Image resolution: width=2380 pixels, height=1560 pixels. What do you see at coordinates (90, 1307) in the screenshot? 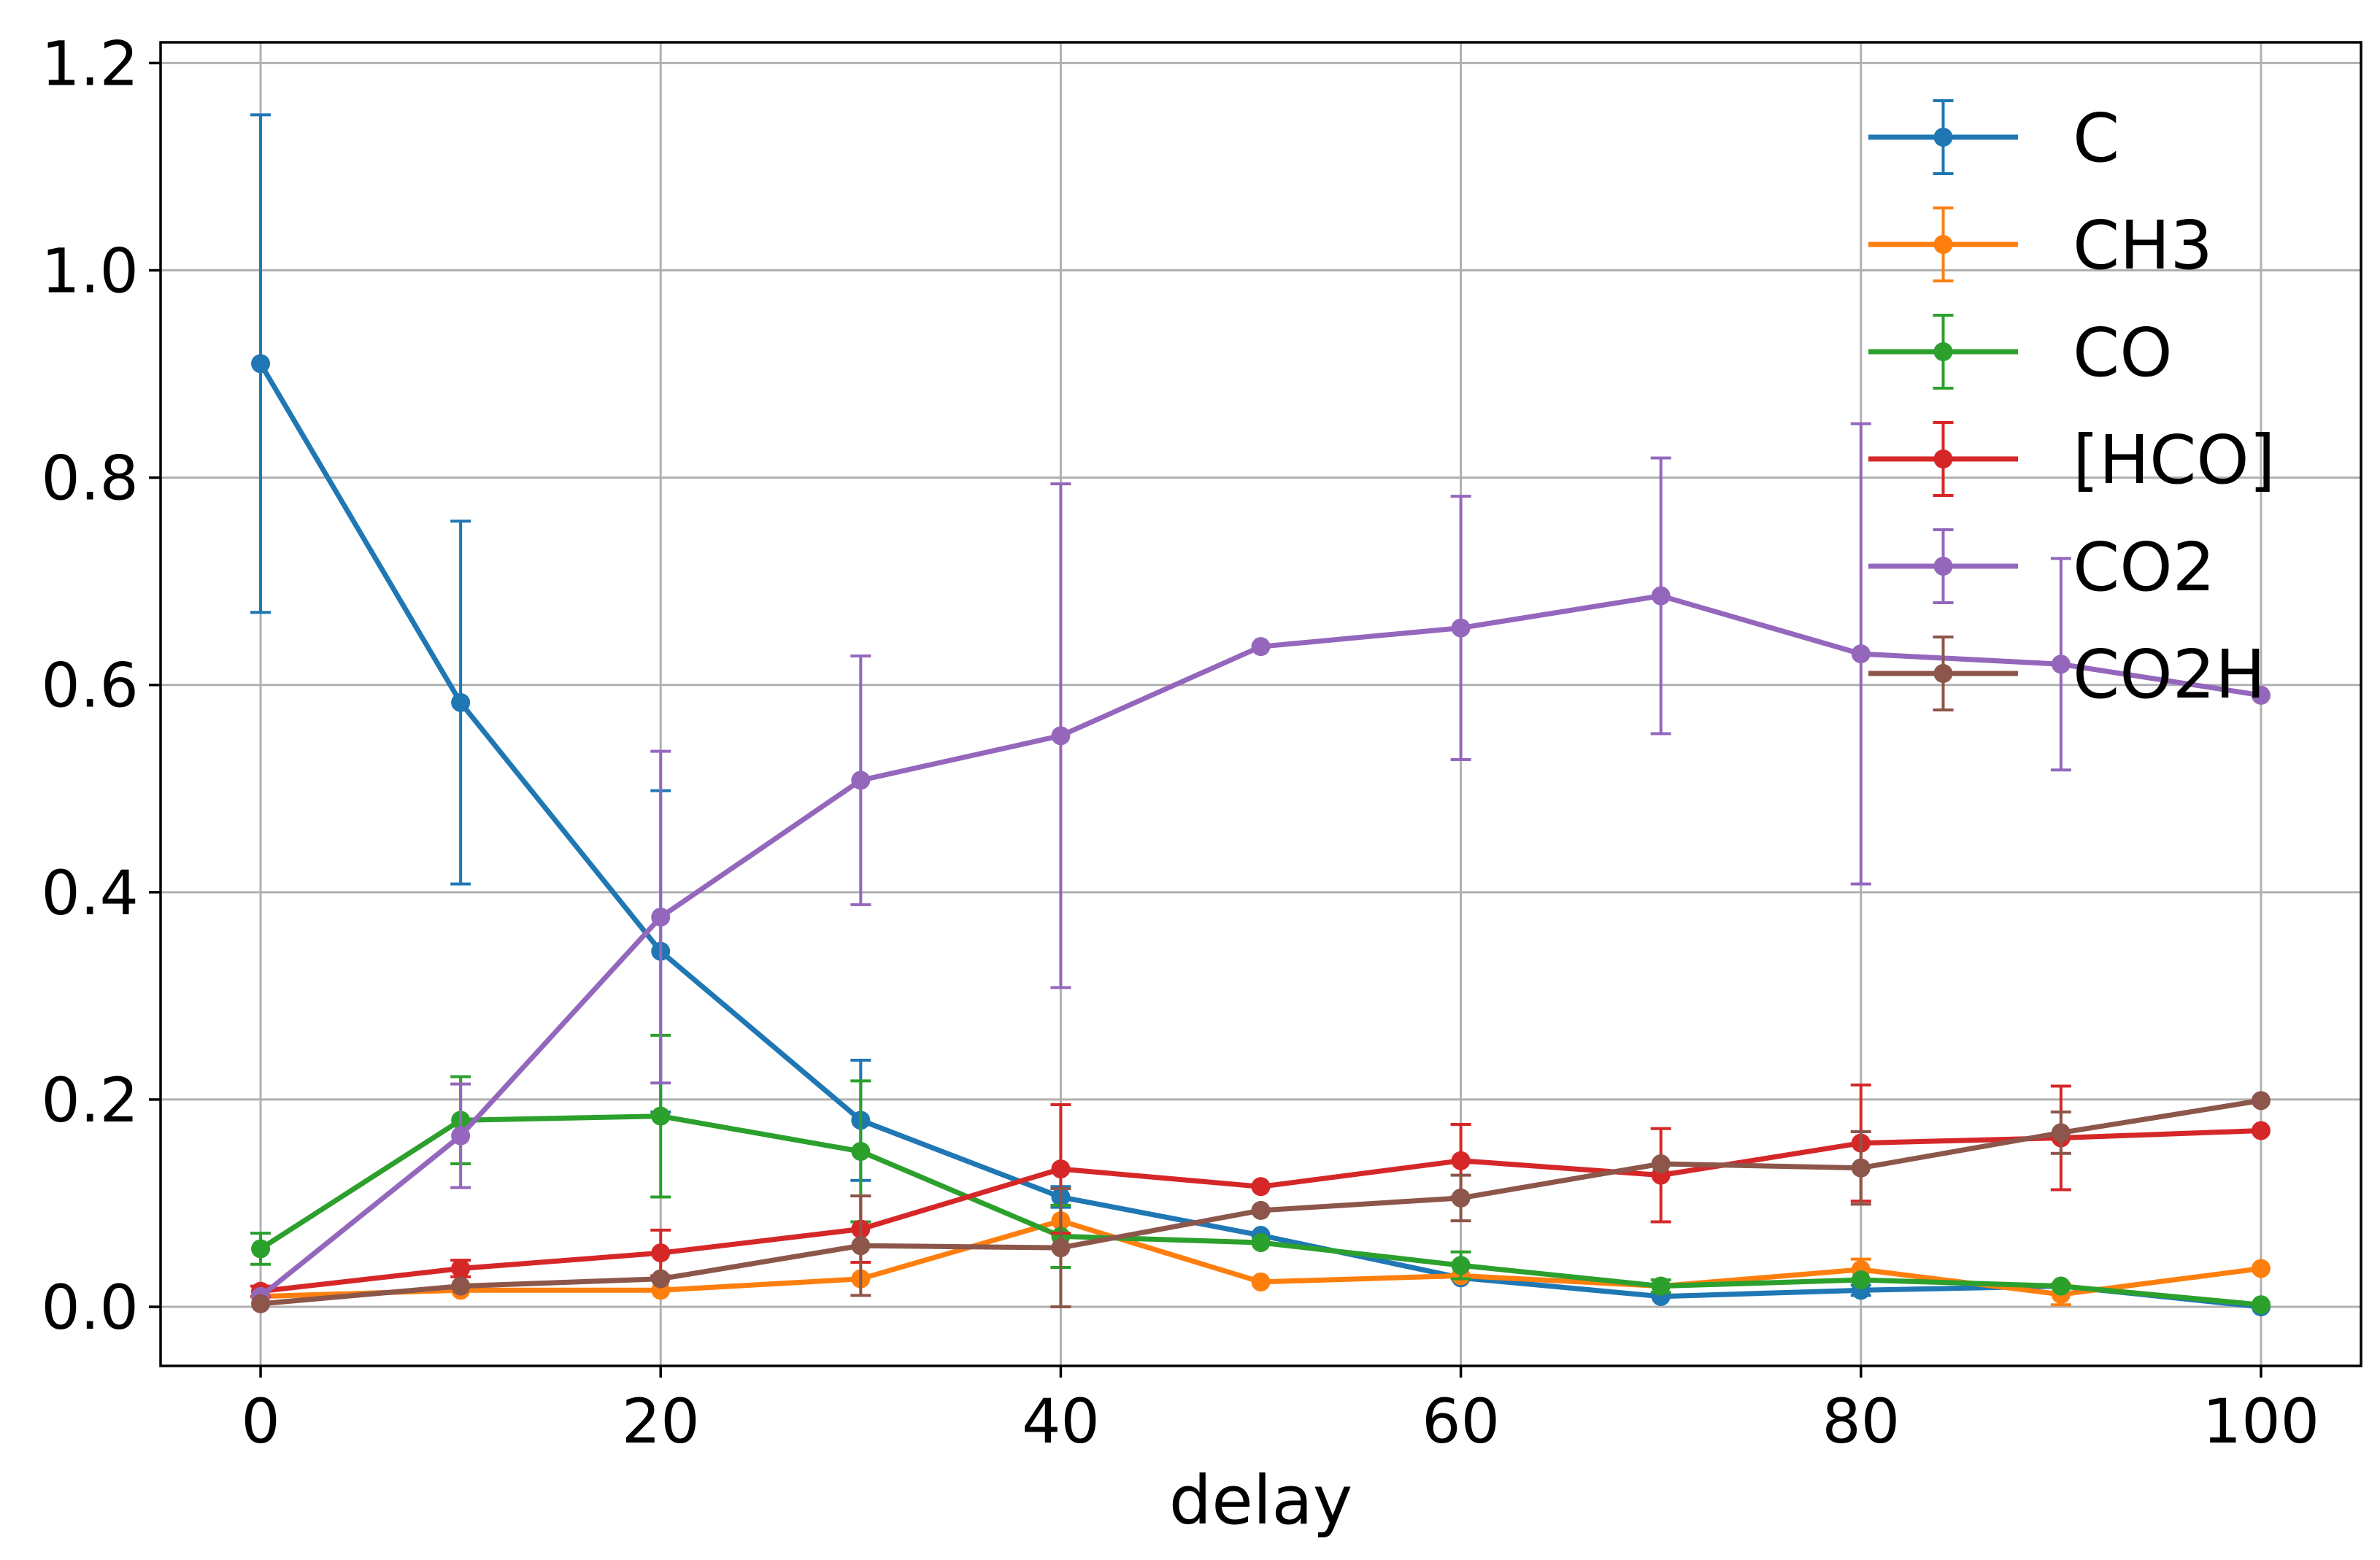
I see `y-tick-label: 0.0` at bounding box center [90, 1307].